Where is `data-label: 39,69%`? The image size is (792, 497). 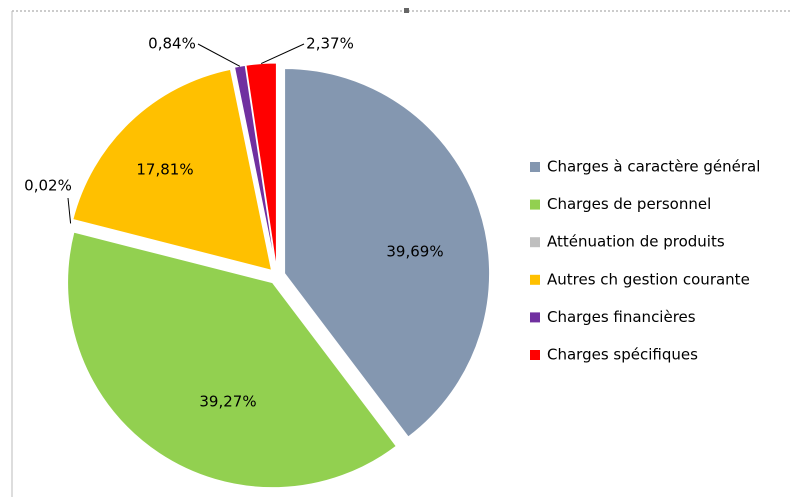 data-label: 39,69% is located at coordinates (414, 252).